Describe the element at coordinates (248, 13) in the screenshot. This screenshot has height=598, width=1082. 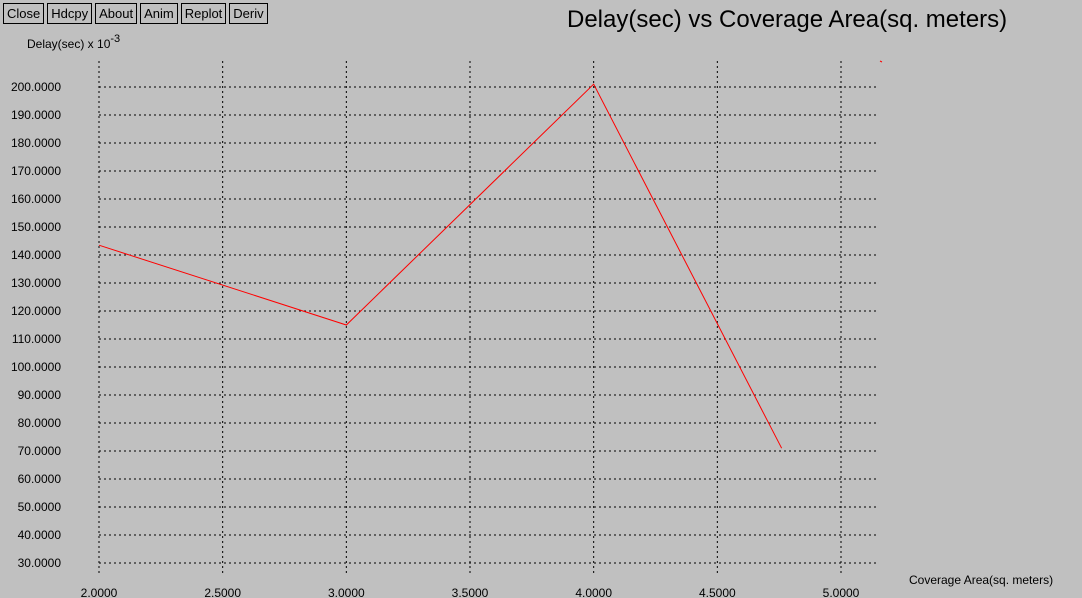
I see `deriv-button: Deriv` at that location.